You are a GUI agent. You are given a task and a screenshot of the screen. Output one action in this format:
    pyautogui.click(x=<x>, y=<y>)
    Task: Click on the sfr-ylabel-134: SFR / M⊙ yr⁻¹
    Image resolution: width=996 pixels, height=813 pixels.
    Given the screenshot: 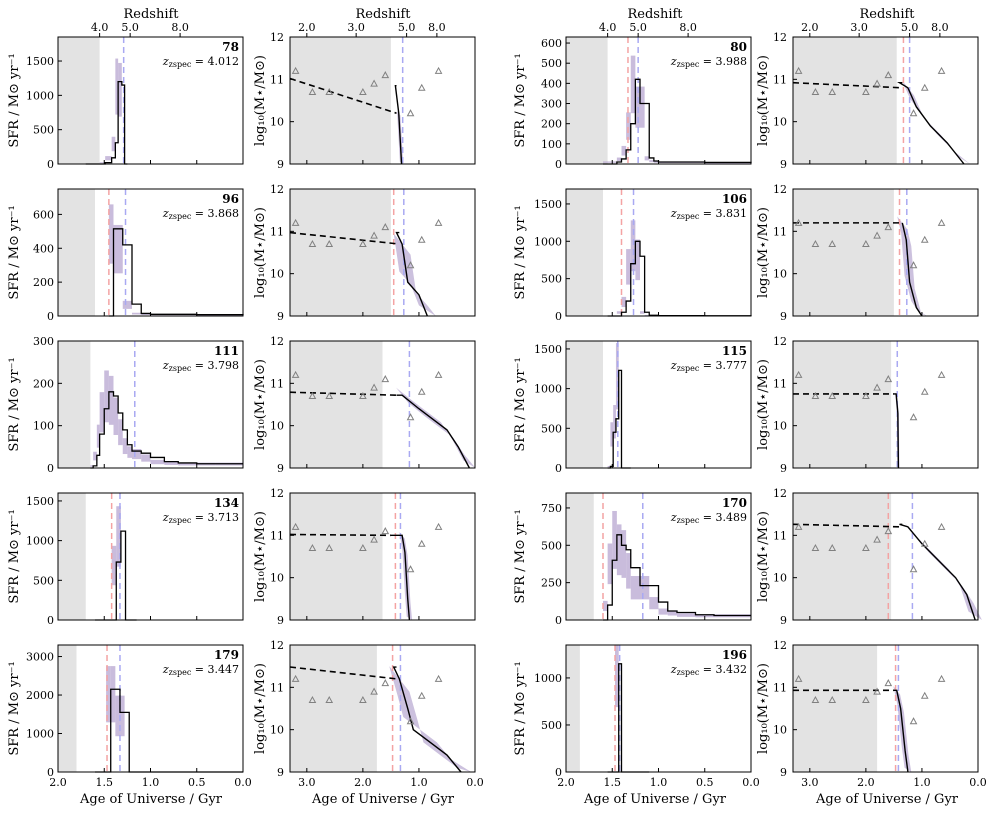 What is the action you would take?
    pyautogui.click(x=14, y=556)
    